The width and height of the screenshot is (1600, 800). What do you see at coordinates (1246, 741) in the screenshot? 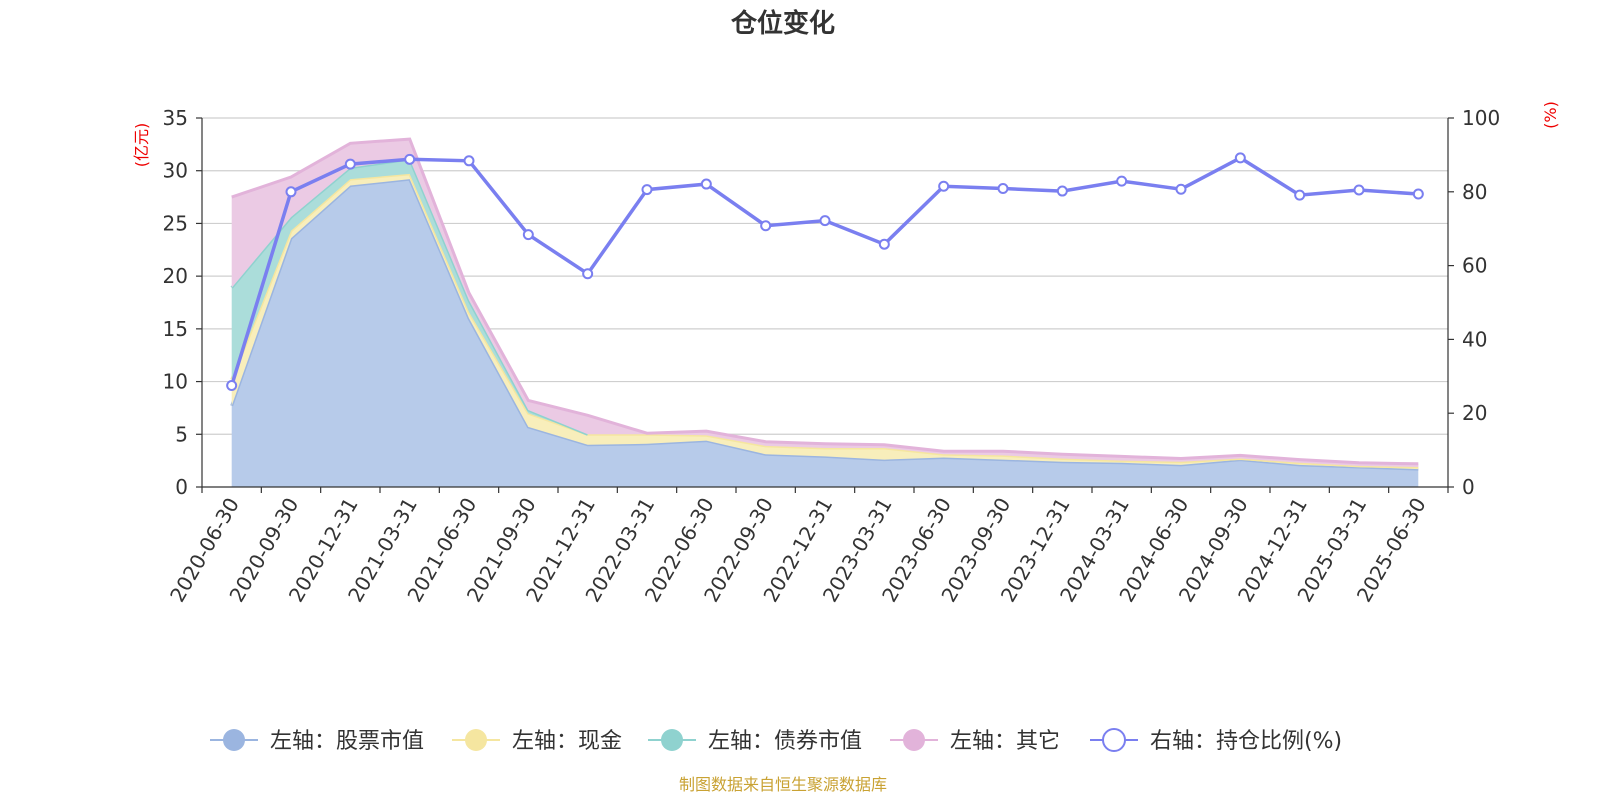
I see `legend-label: 右轴：持仓比例(%)` at bounding box center [1246, 741].